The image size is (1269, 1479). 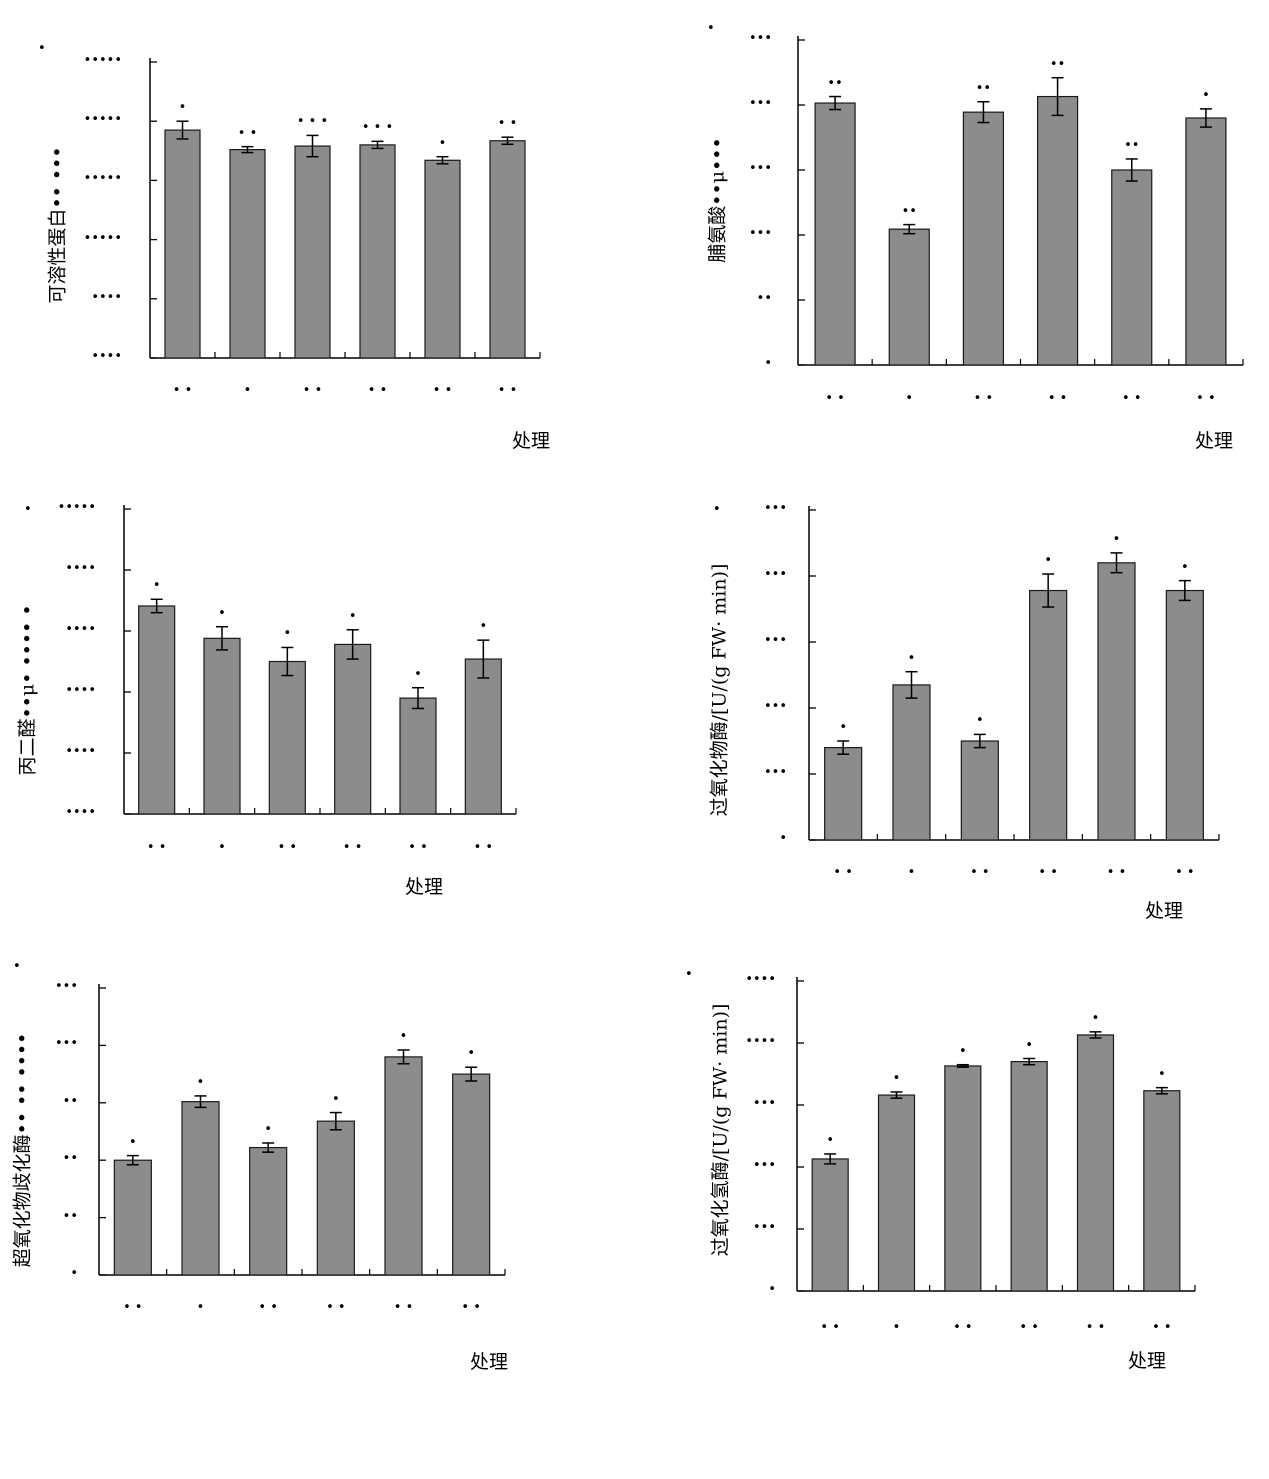 What do you see at coordinates (1132, 145) in the screenshot?
I see `significance-label: ••` at bounding box center [1132, 145].